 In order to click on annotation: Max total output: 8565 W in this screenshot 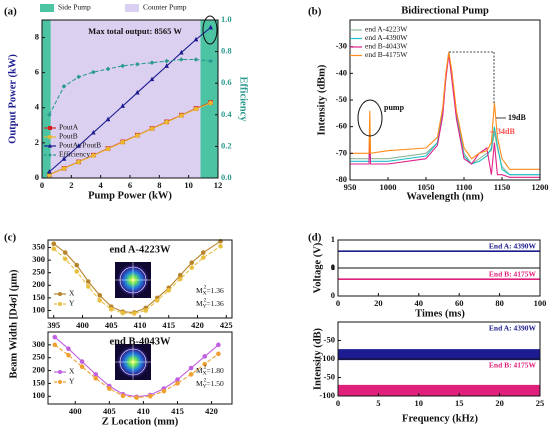, I will do `click(135, 31)`.